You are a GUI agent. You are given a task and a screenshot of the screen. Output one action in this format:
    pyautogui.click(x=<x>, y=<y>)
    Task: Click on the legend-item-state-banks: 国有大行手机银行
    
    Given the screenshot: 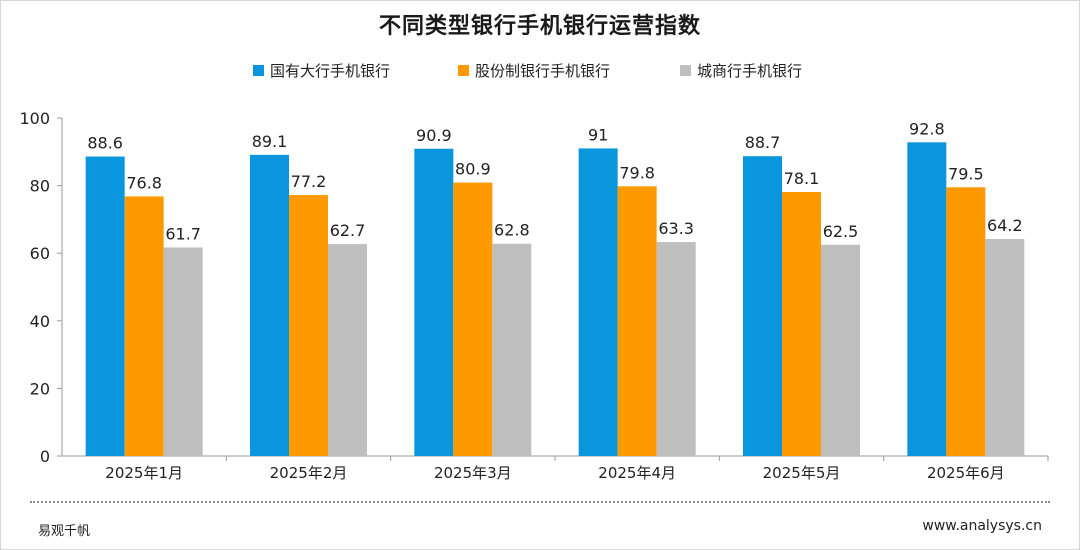 What is the action you would take?
    pyautogui.click(x=321, y=70)
    